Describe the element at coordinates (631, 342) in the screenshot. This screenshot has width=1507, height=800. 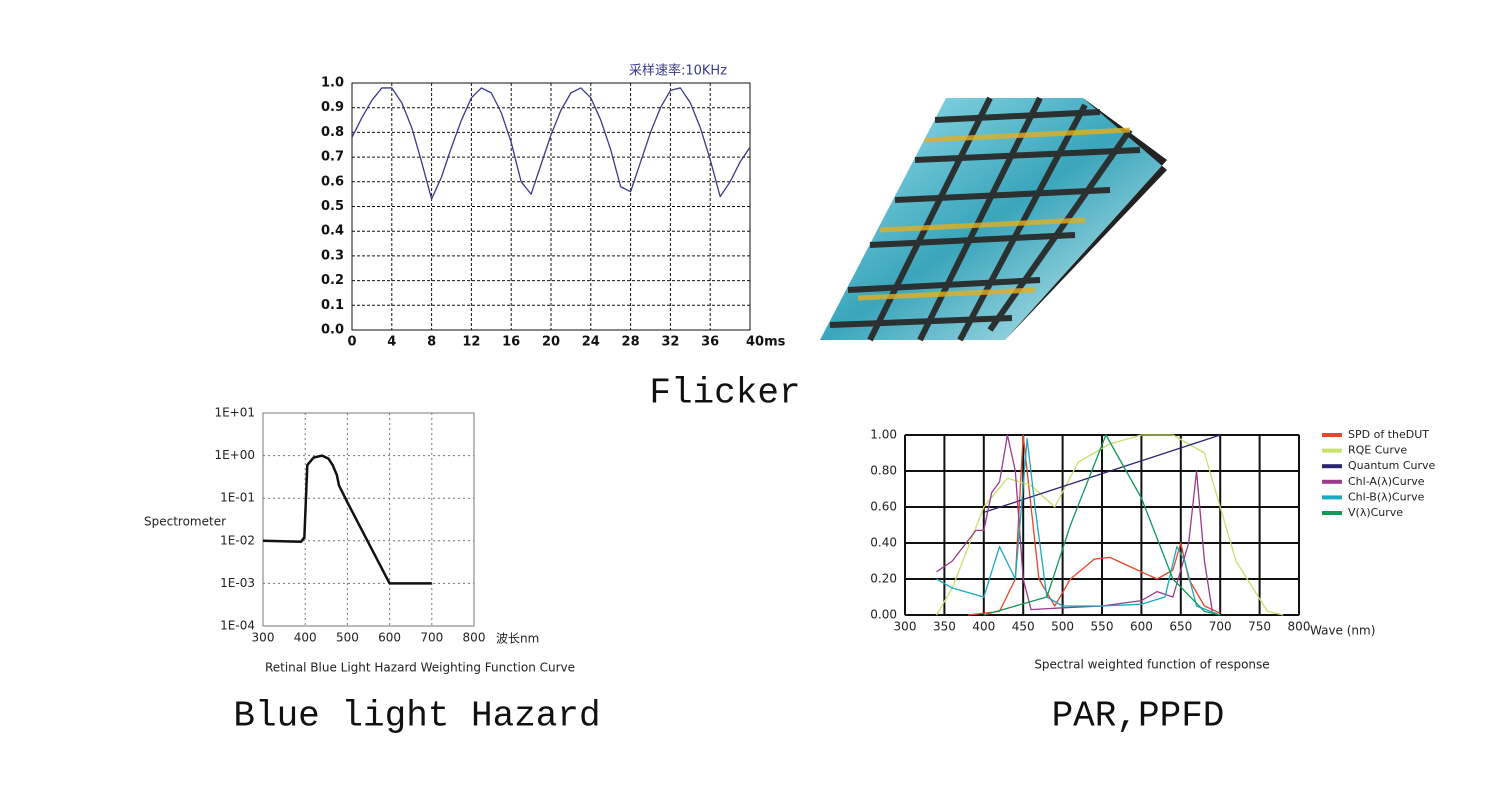
I see `x-tick-label: 28` at that location.